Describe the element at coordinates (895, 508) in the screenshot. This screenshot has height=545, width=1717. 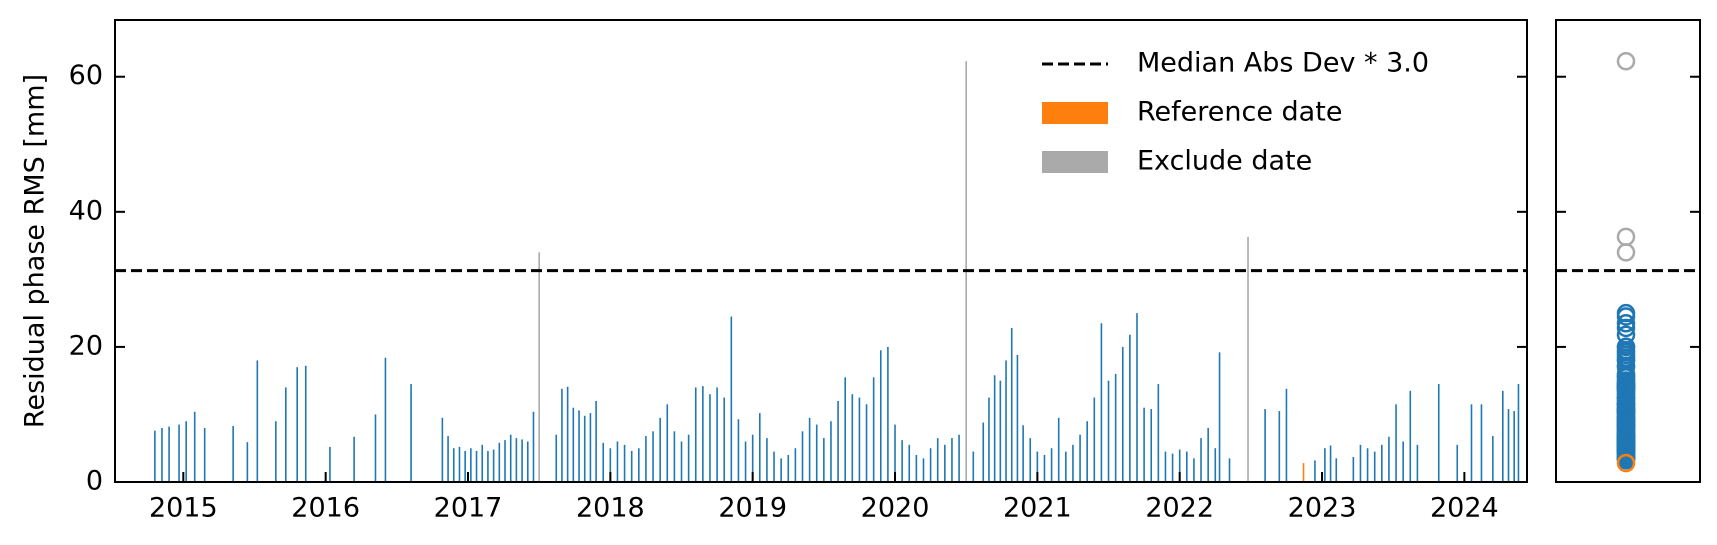
I see `x-tick-label: 2020` at that location.